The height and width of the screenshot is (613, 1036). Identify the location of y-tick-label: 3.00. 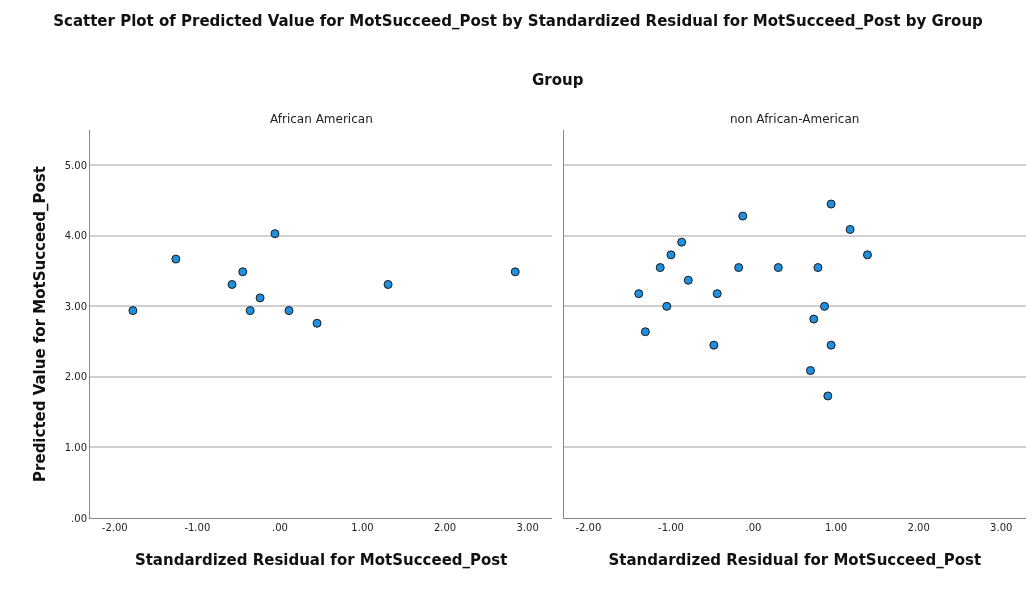
(75, 306).